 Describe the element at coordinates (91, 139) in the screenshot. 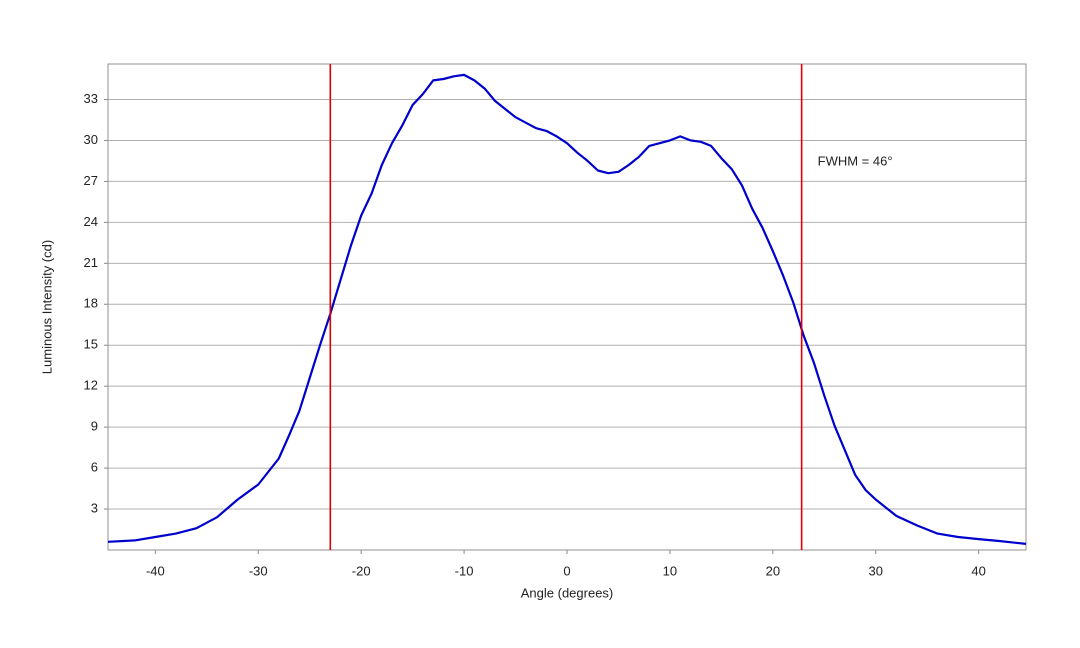

I see `y-tick-label: 30` at that location.